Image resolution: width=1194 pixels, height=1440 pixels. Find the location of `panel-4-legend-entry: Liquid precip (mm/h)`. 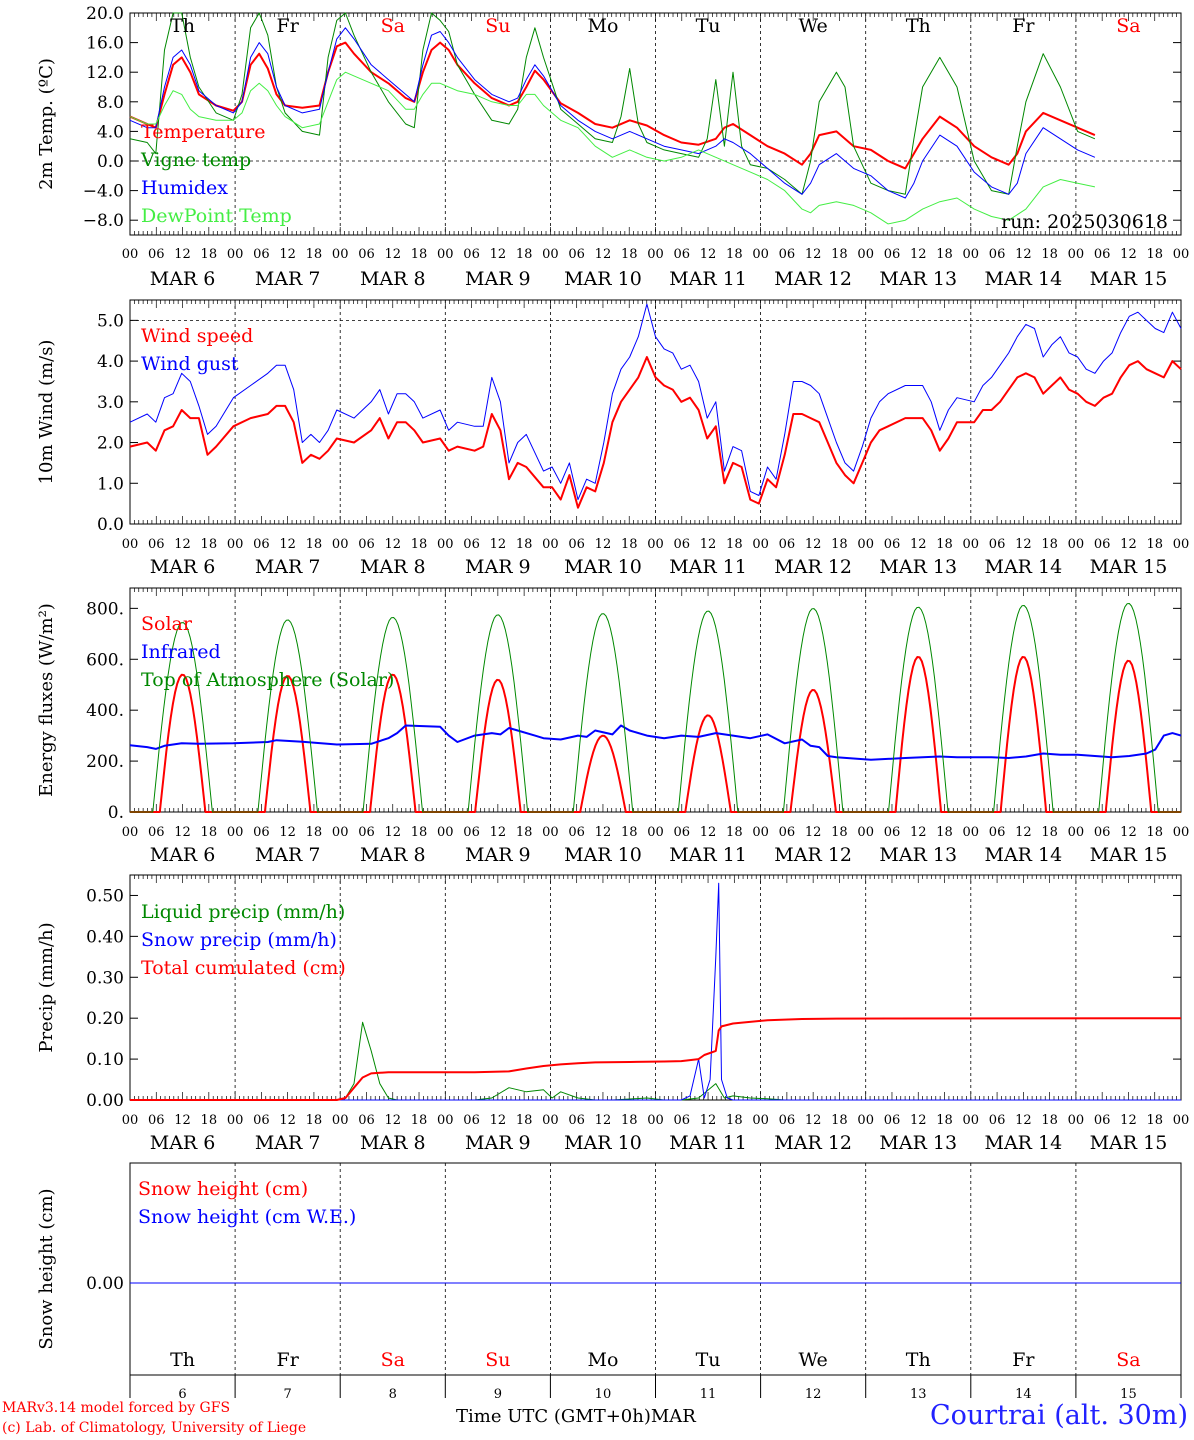

panel-4-legend-entry: Liquid precip (mm/h) is located at coordinates (243, 912).